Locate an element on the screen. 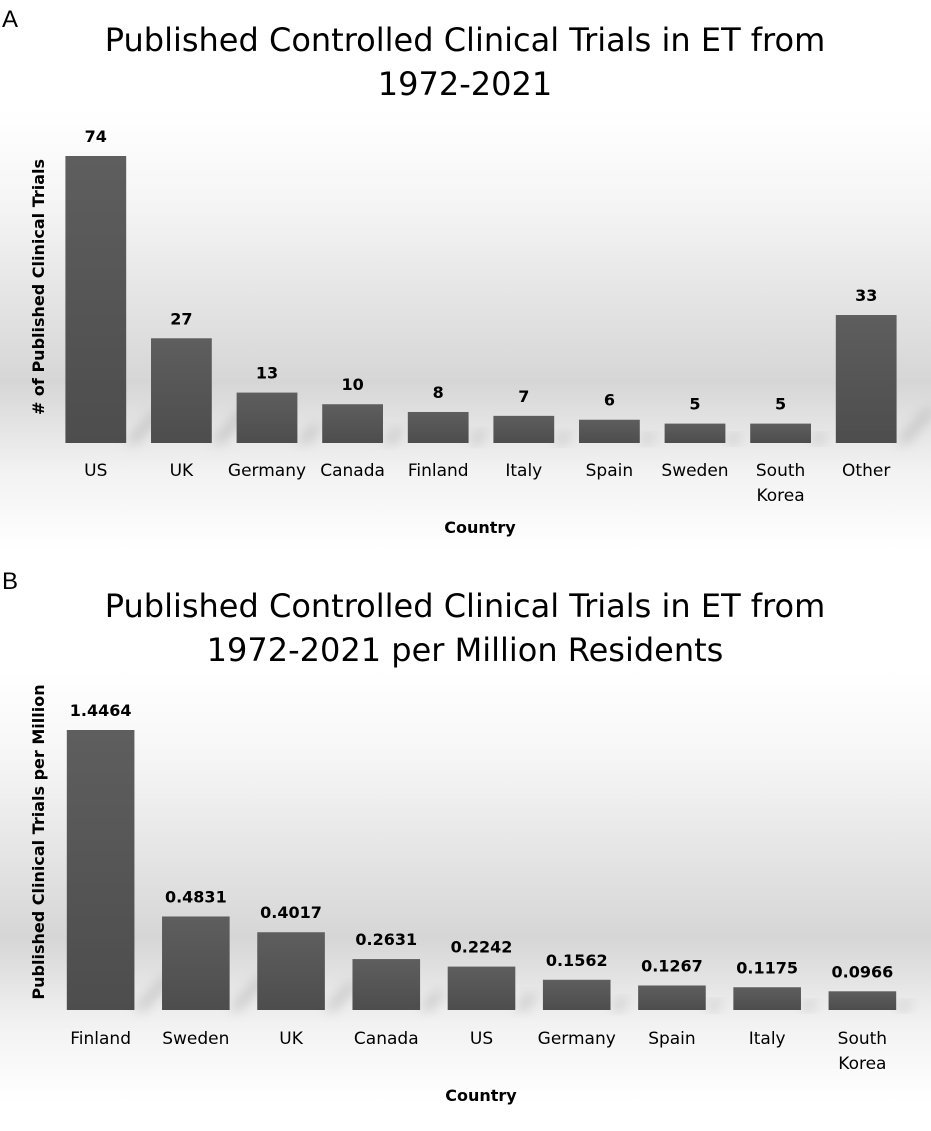 Image resolution: width=931 pixels, height=1131 pixels. chart-b-value-label: 0.2242 is located at coordinates (482, 947).